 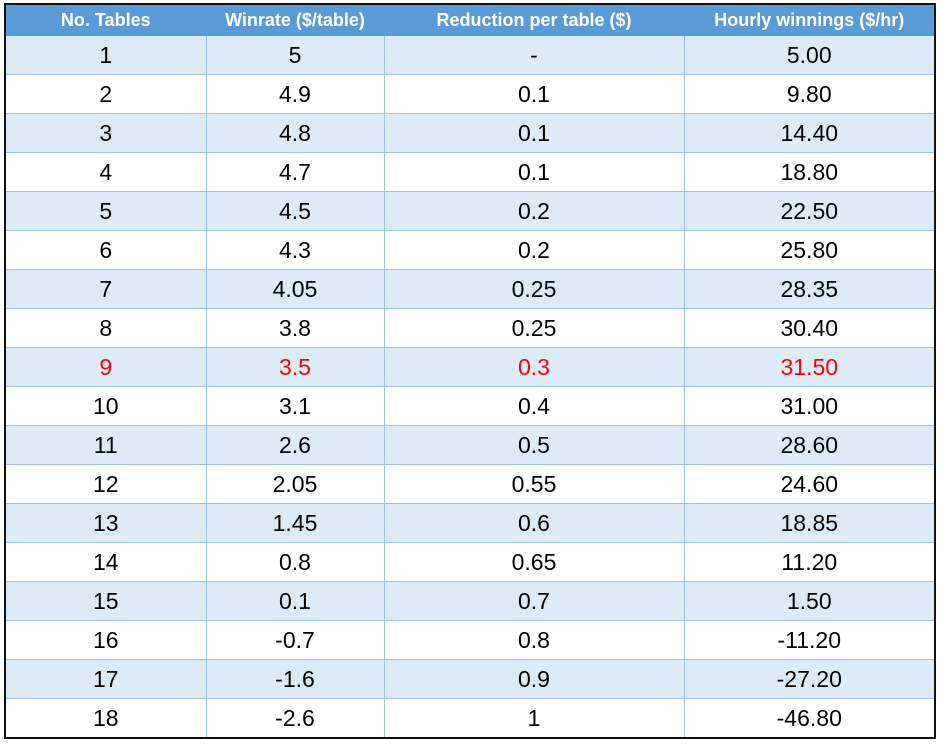 I want to click on cell-no-tables: 2, so click(x=106, y=94).